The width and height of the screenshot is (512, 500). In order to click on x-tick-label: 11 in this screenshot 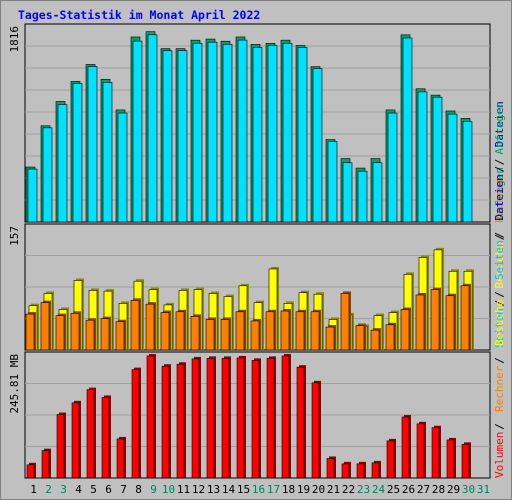, I will do `click(183, 489)`.